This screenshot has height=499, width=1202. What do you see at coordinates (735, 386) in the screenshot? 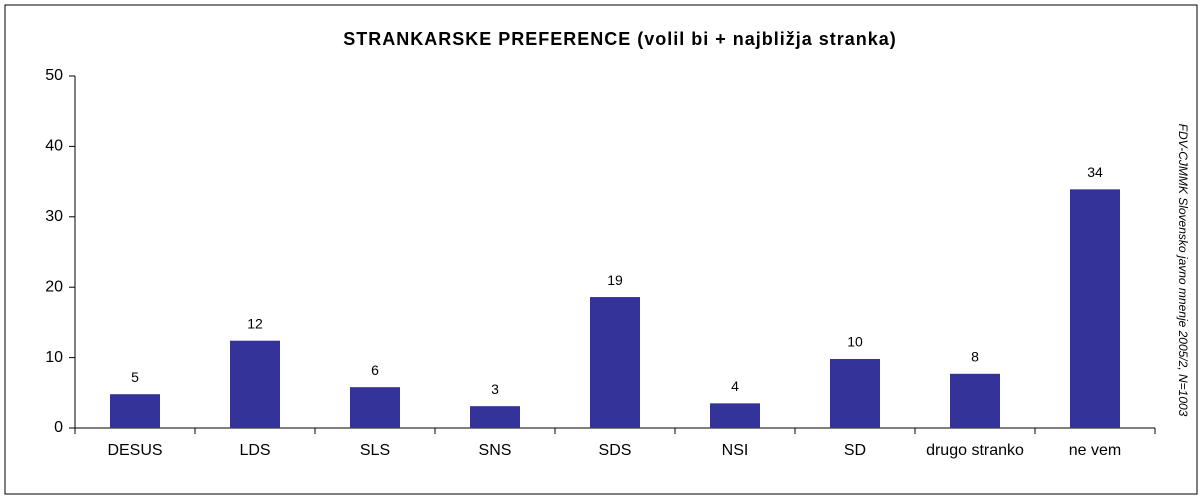
I see `data-label: 4` at bounding box center [735, 386].